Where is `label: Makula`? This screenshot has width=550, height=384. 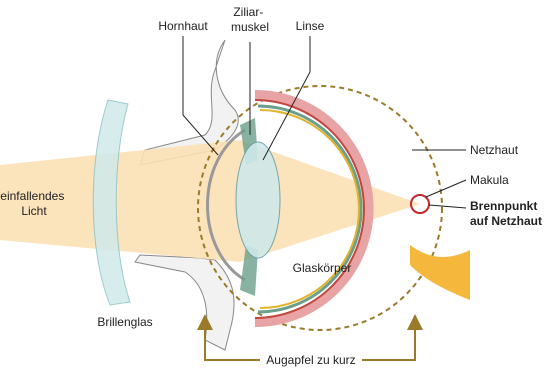 label: Makula is located at coordinates (489, 180).